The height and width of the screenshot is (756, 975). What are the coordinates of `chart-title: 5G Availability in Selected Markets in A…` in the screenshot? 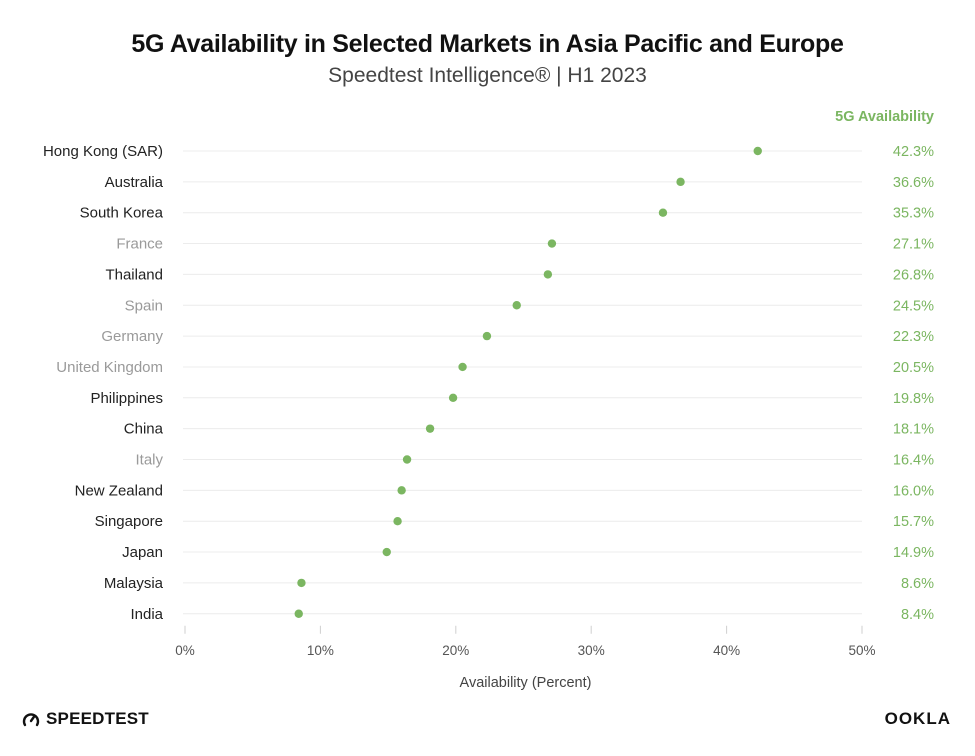 It's located at (487, 44).